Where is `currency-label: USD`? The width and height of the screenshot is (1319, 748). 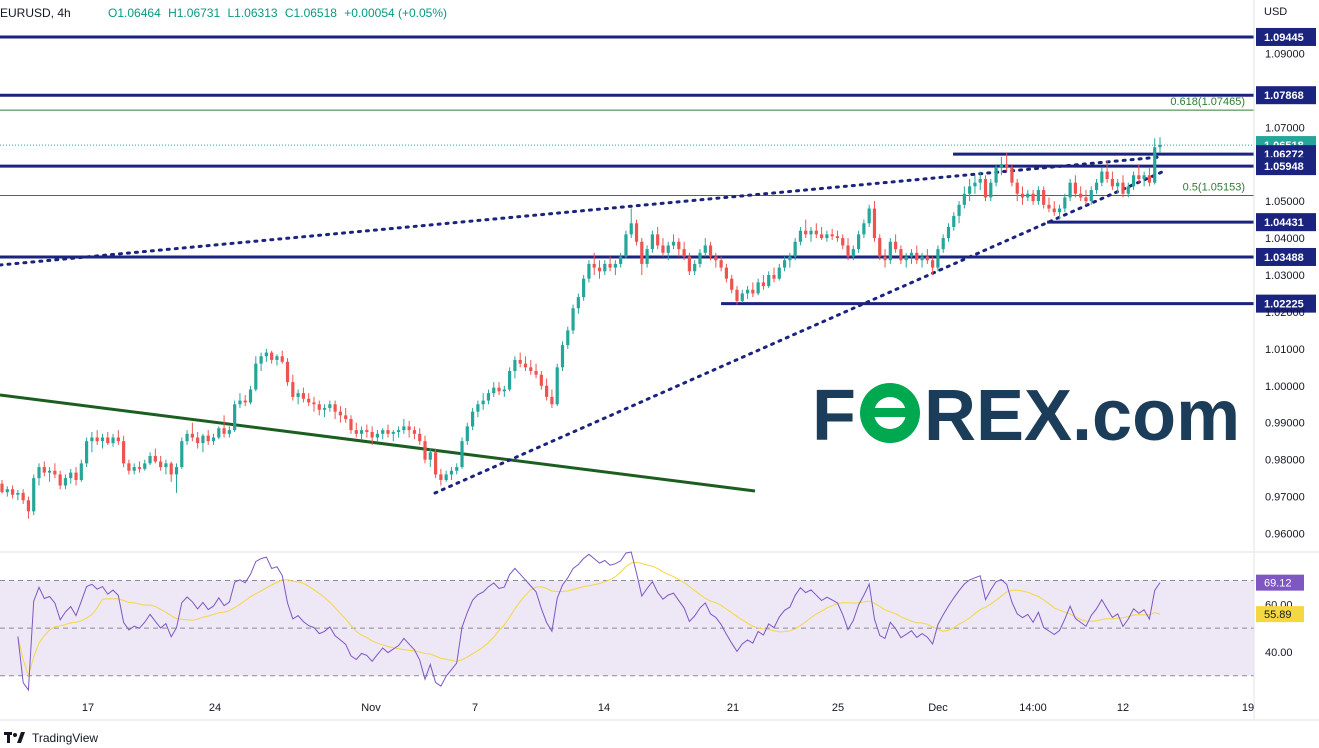
currency-label: USD is located at coordinates (1276, 12).